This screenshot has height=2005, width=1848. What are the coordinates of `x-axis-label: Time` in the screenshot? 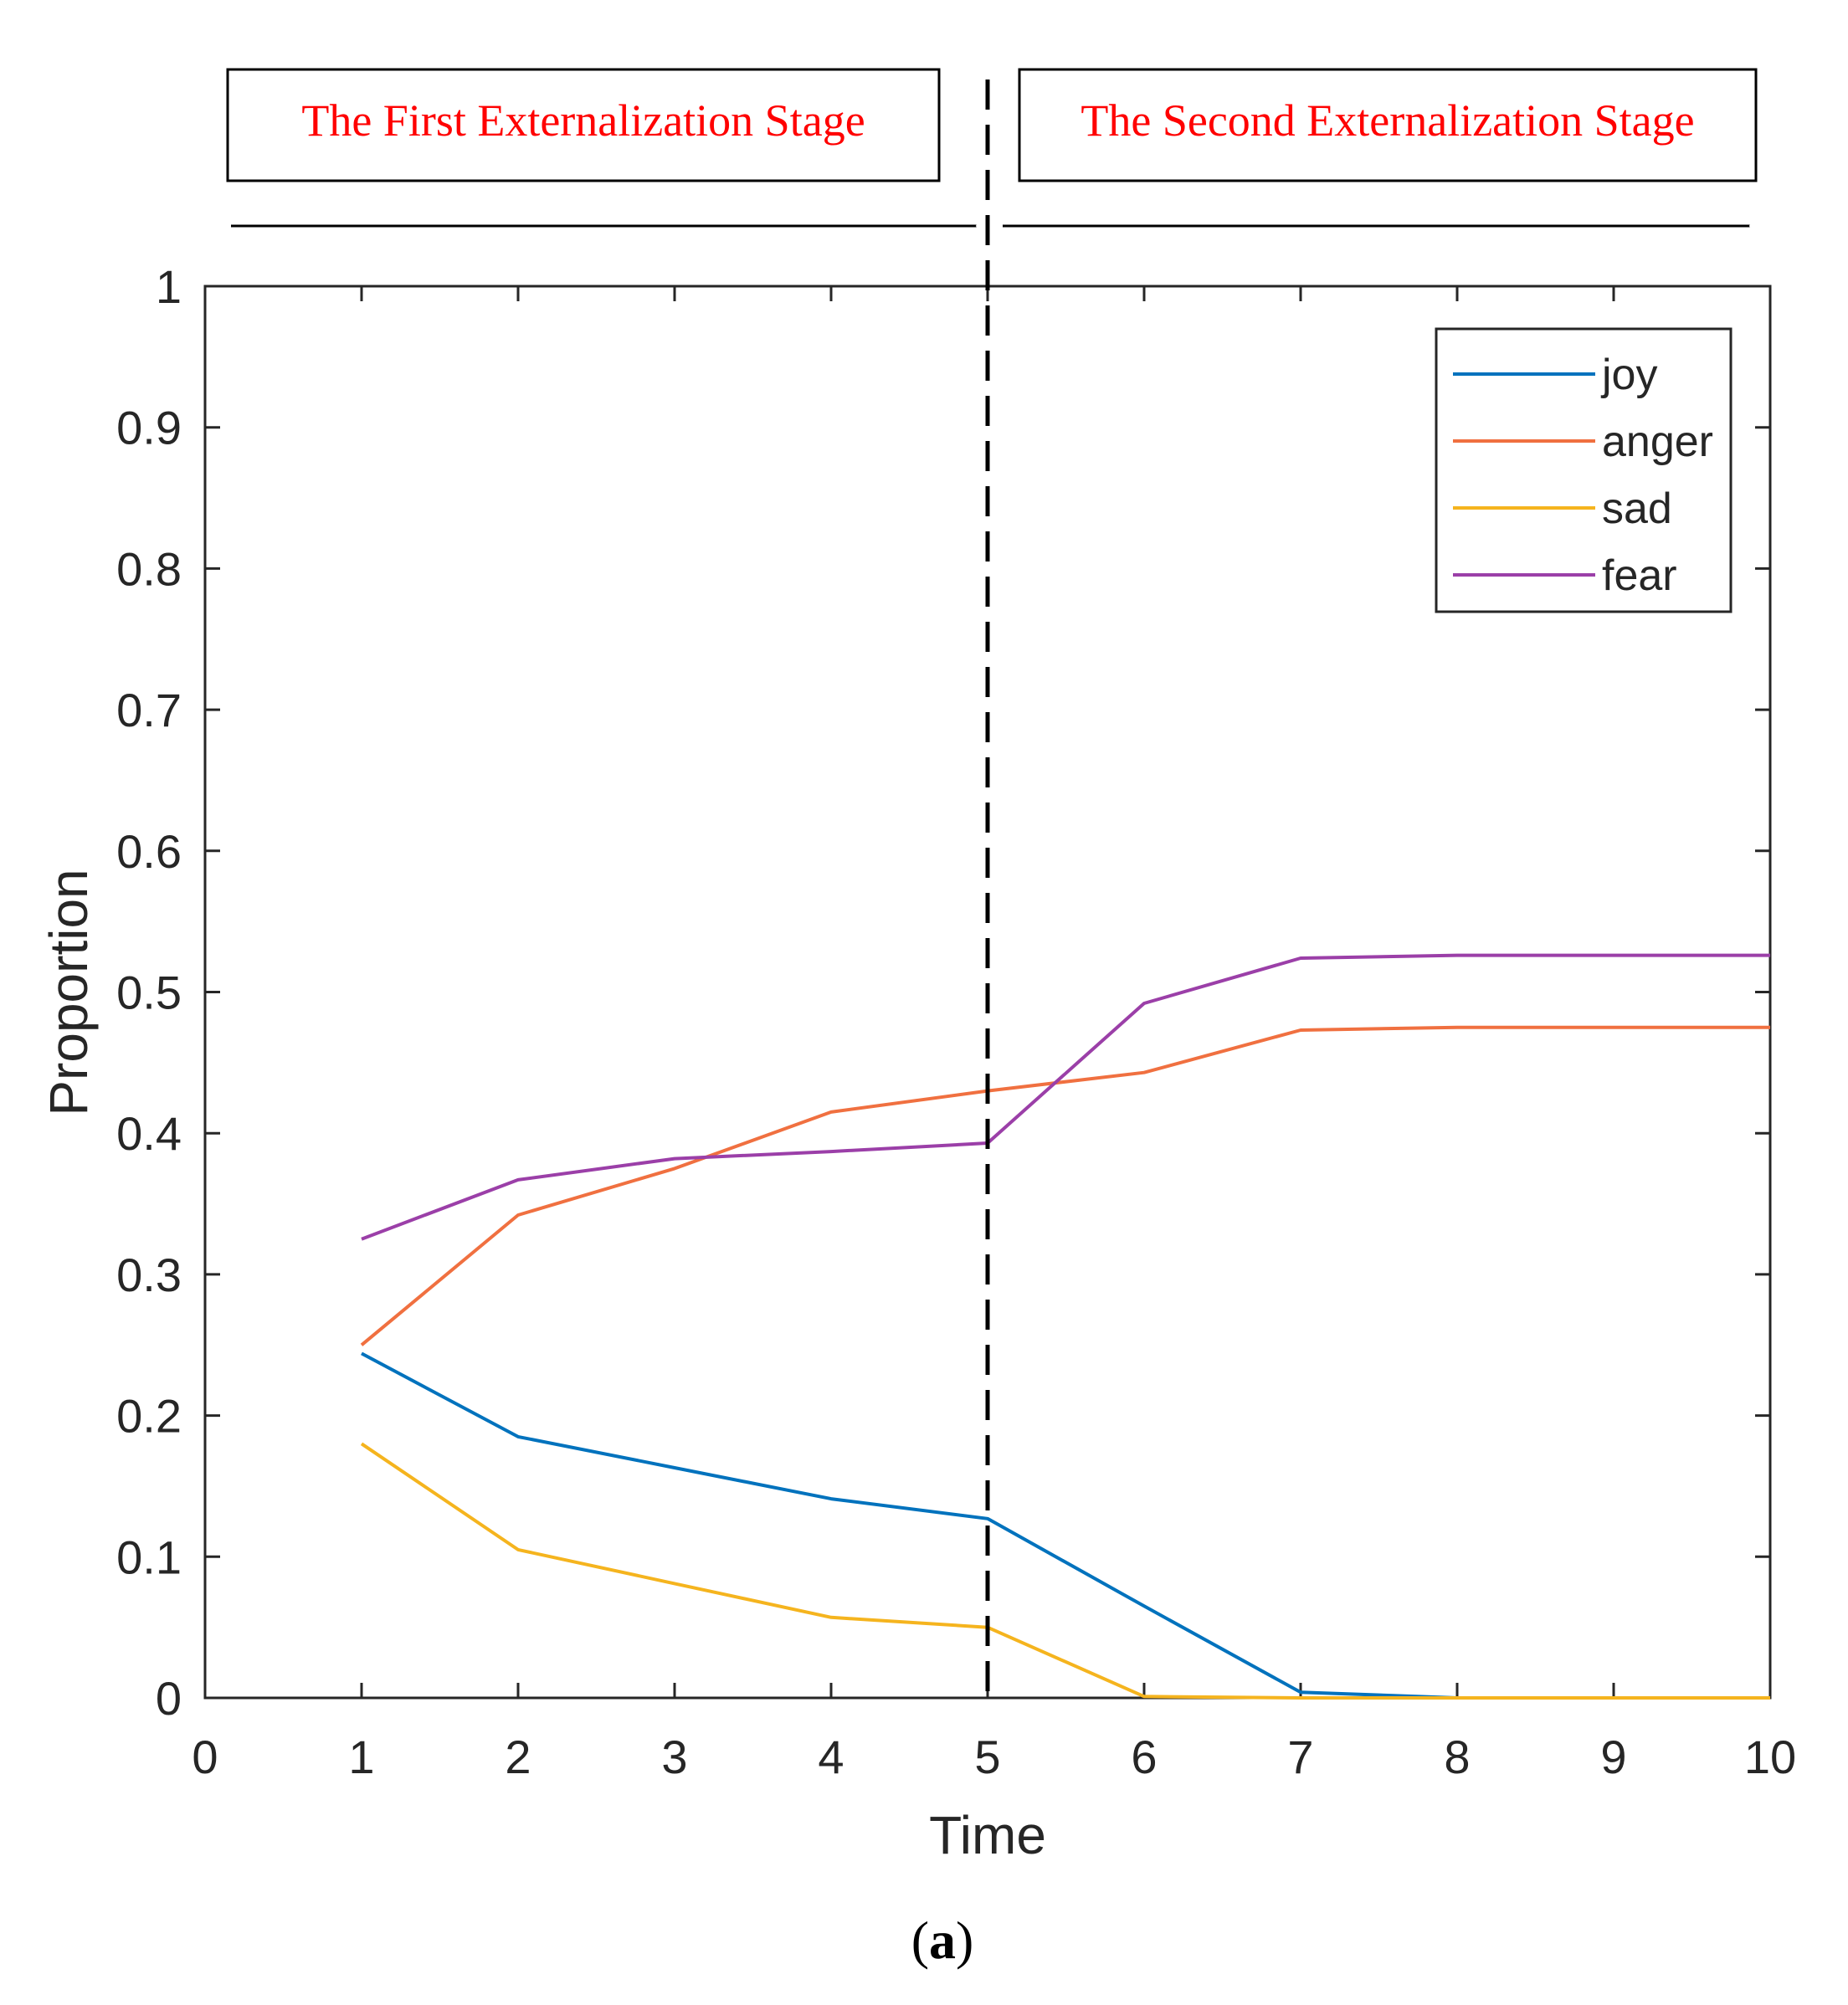 It's located at (987, 1835).